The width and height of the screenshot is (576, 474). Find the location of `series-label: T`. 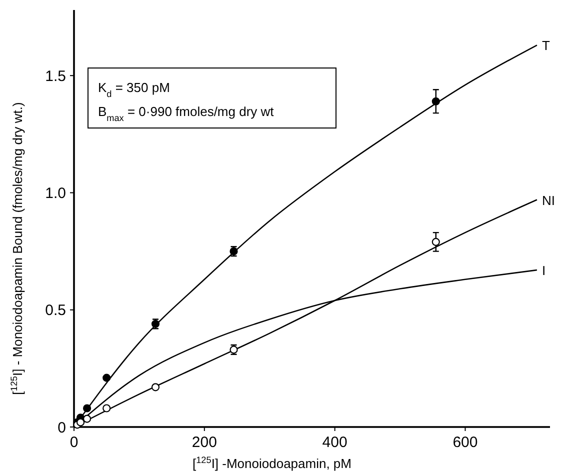

series-label: T is located at coordinates (546, 46).